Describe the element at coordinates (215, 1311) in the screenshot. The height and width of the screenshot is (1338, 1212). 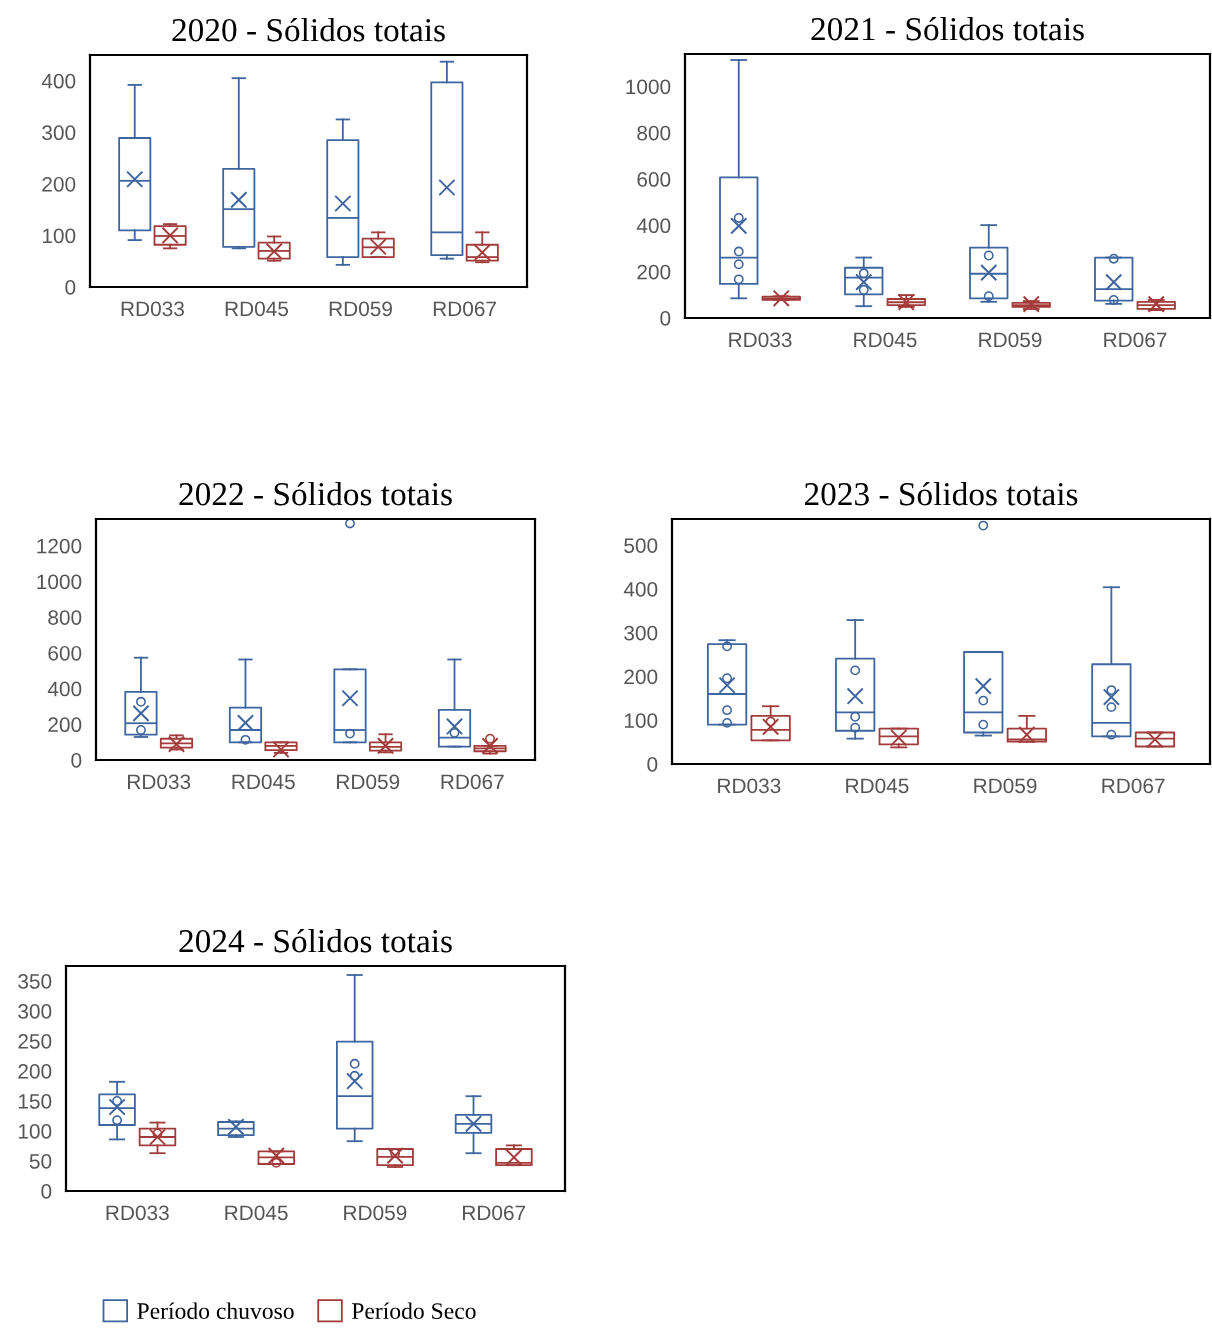
I see `legend-label: Período chuvoso` at that location.